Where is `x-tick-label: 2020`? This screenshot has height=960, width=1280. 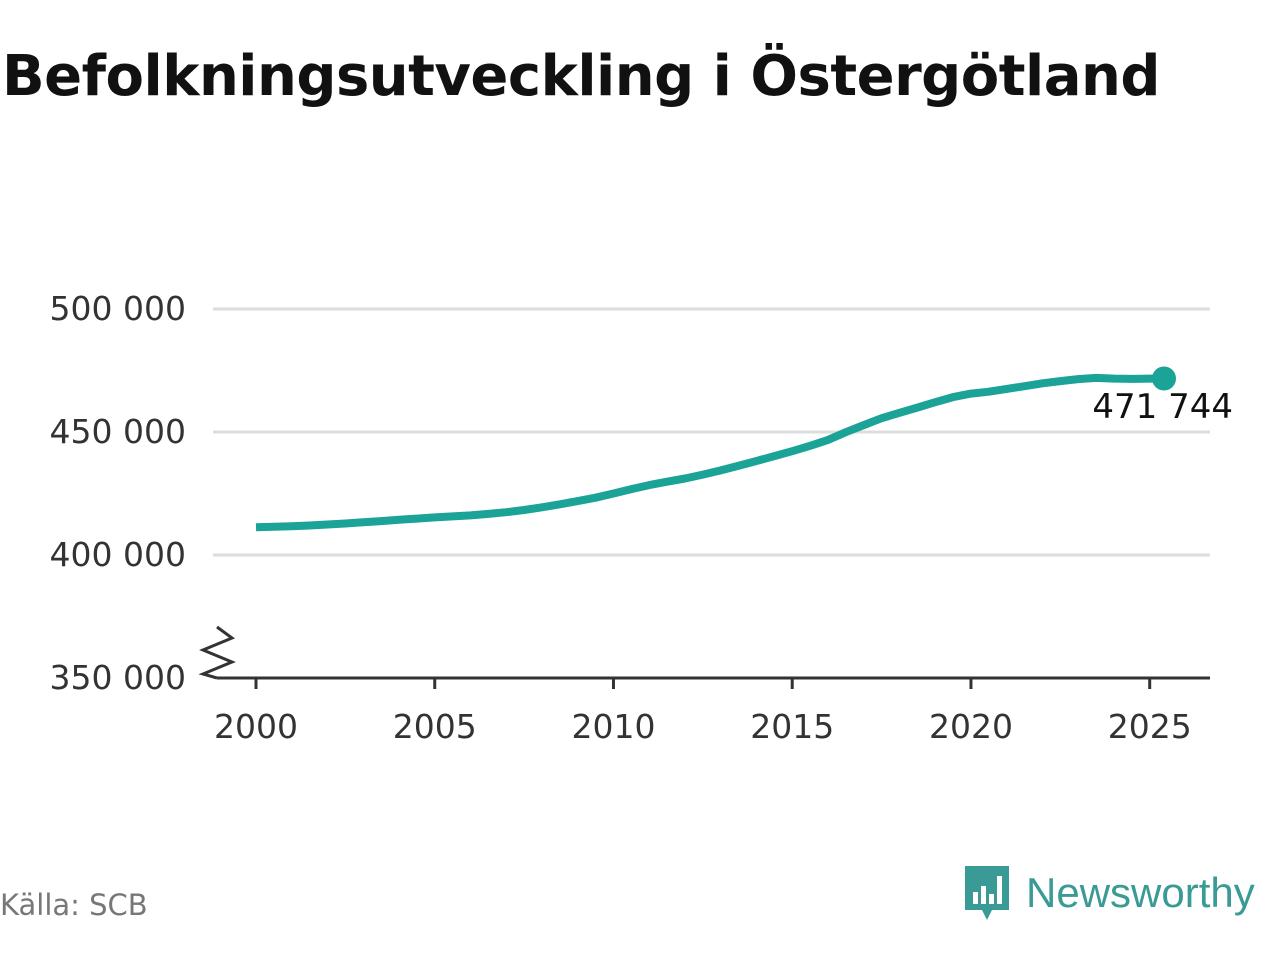 x-tick-label: 2020 is located at coordinates (971, 726).